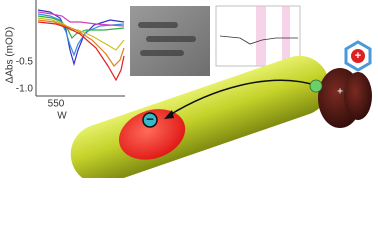  I want to click on hole-acceptor: +, so click(358, 56).